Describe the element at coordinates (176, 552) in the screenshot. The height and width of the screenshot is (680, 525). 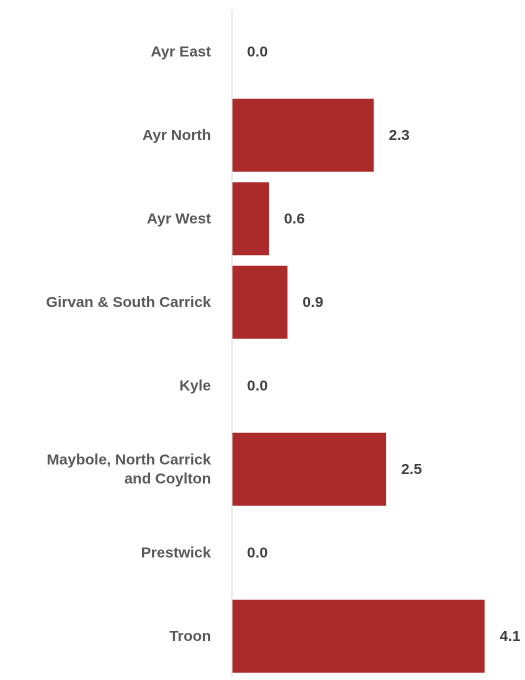
I see `category-label: Prestwick` at that location.